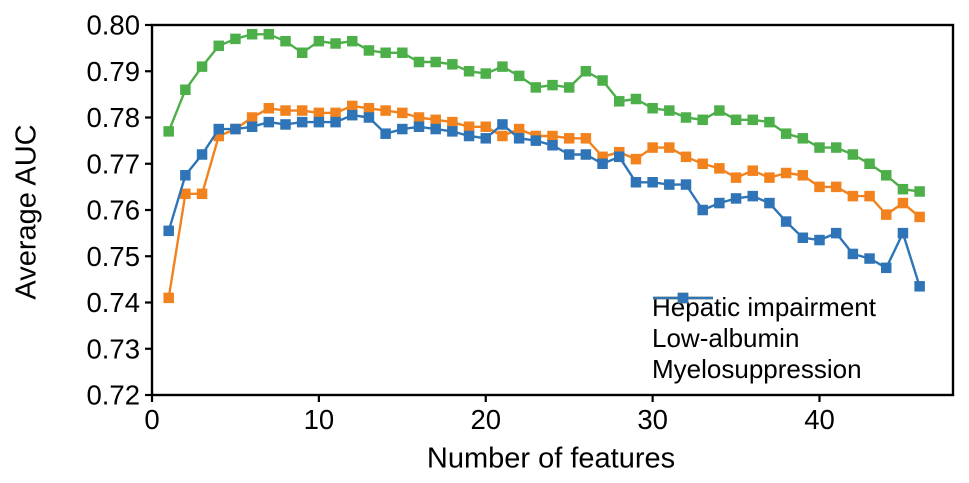 This screenshot has width=969, height=483. I want to click on x-axis-title: Number of features, so click(551, 458).